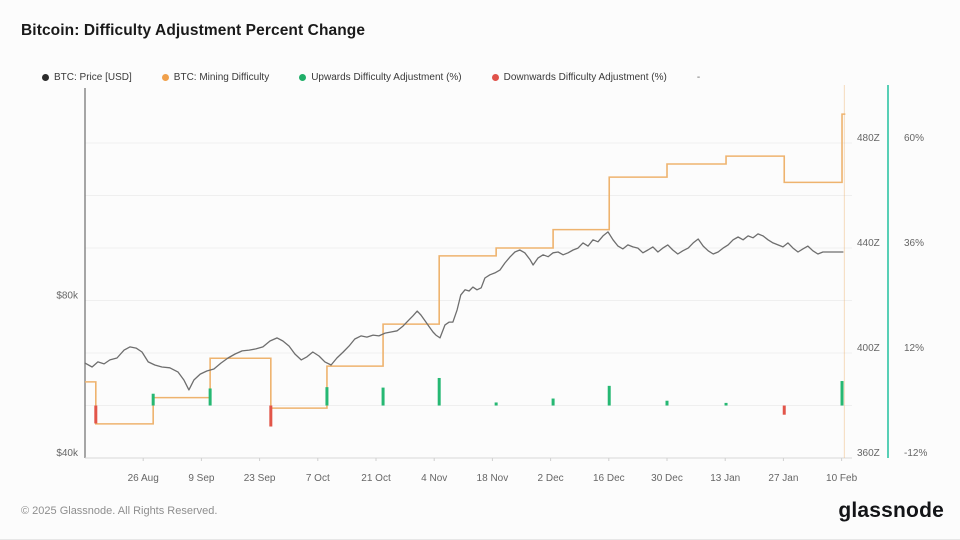 The height and width of the screenshot is (540, 960). I want to click on x-axis-label: 10 Feb, so click(842, 478).